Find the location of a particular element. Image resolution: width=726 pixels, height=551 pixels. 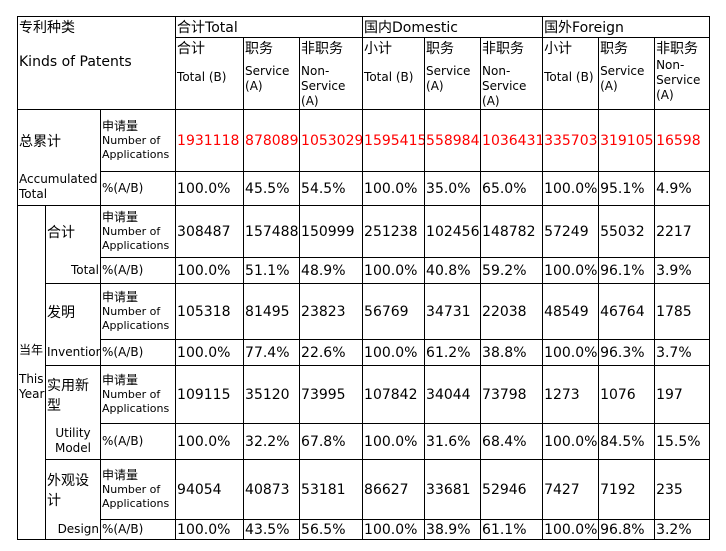

cell-value: 105318 is located at coordinates (210, 312).